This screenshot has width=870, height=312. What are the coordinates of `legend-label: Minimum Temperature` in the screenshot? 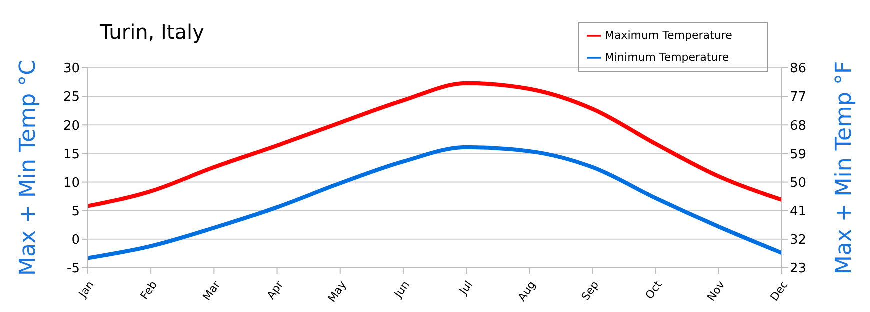 It's located at (667, 57).